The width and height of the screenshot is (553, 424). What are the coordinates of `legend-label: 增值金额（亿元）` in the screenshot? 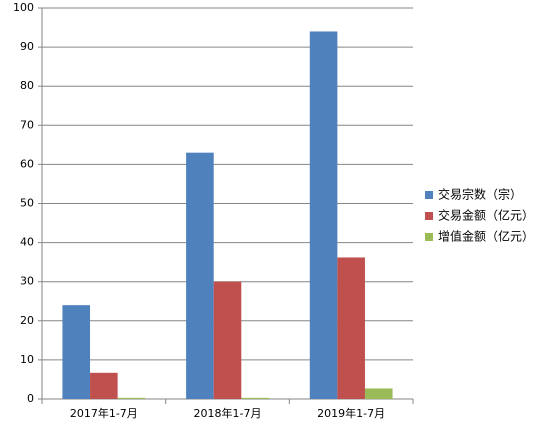 It's located at (486, 236).